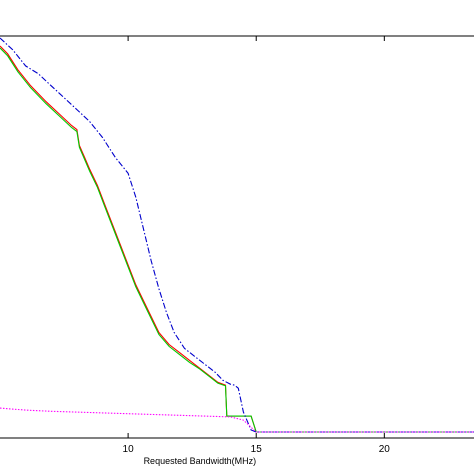 This screenshot has width=474, height=474. I want to click on x-tick-label-20: 20, so click(385, 449).